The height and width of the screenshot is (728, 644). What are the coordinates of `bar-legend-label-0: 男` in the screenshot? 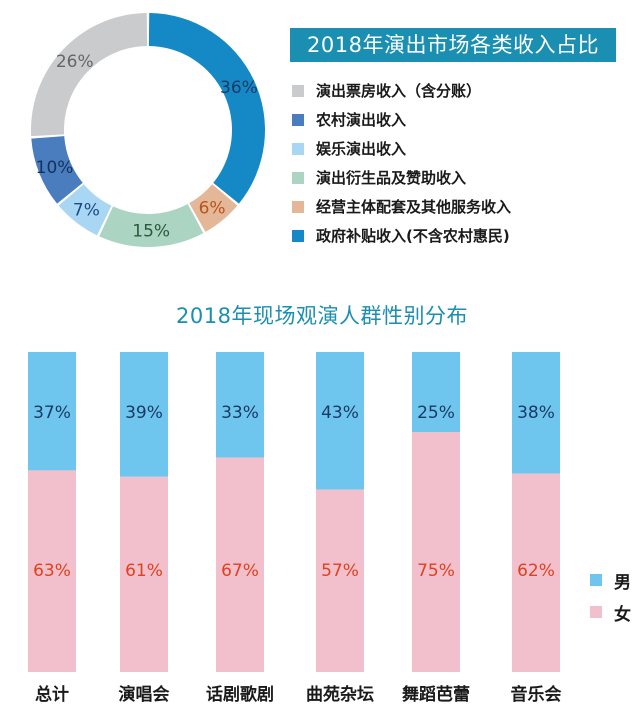 It's located at (622, 582).